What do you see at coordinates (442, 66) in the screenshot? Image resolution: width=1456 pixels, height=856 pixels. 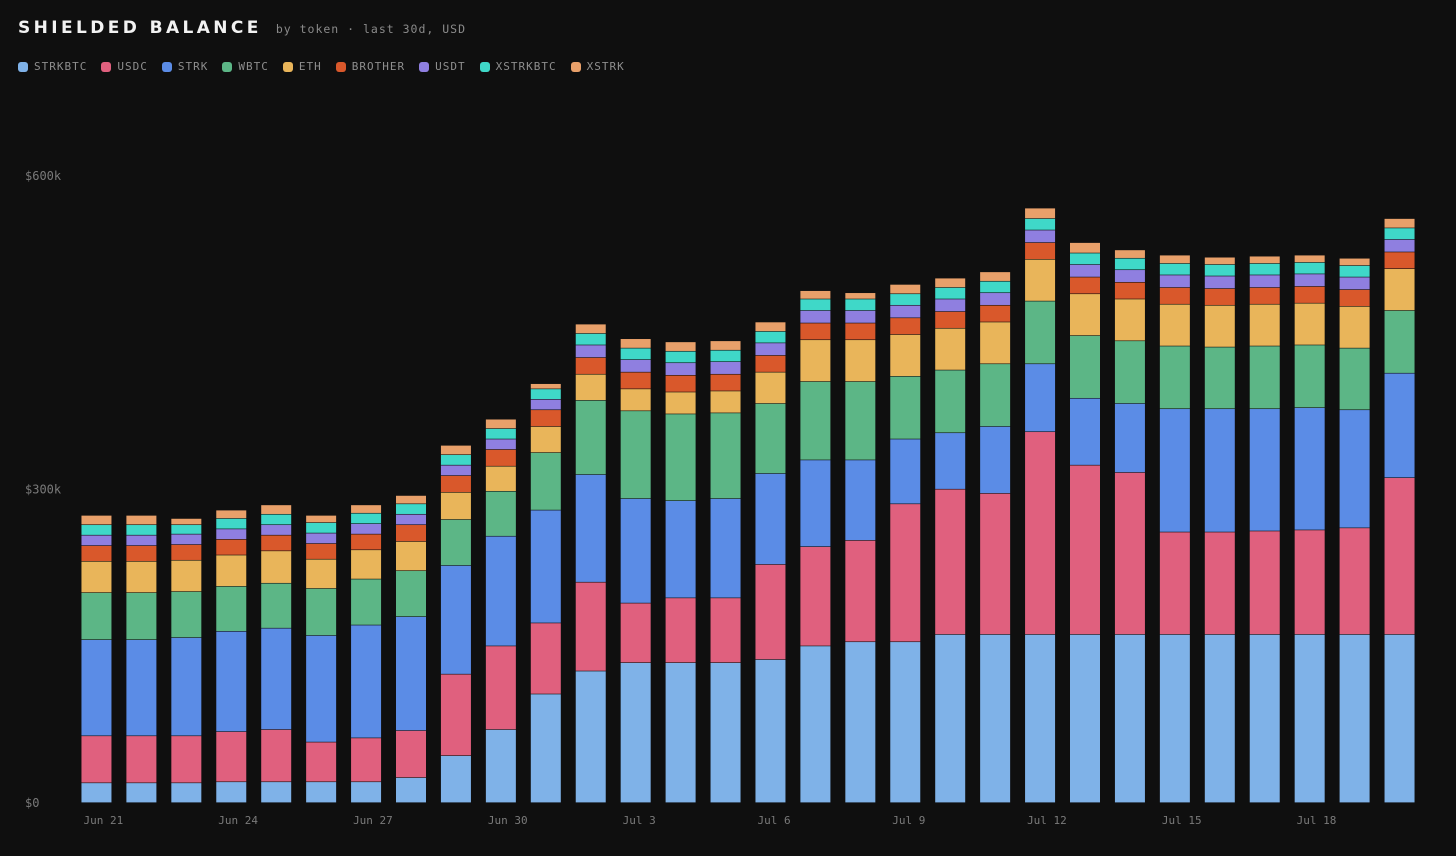 I see `legend-item-usdt: USDT` at bounding box center [442, 66].